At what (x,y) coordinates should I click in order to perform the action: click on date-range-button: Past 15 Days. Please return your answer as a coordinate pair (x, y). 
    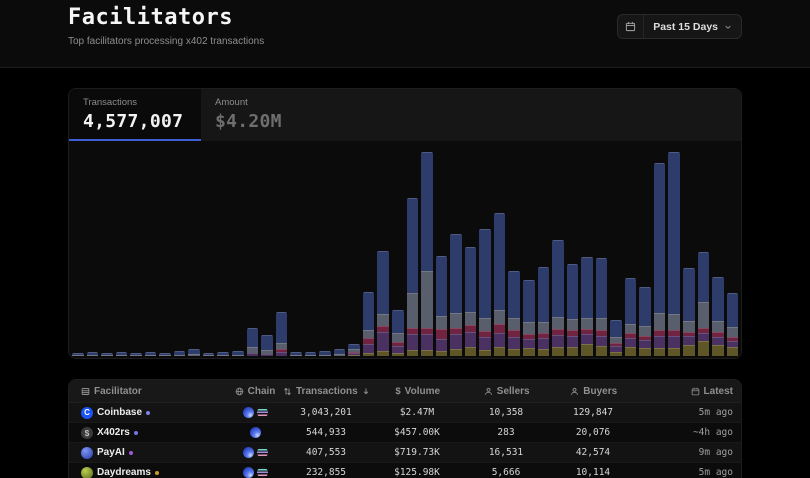
    Looking at the image, I should click on (692, 26).